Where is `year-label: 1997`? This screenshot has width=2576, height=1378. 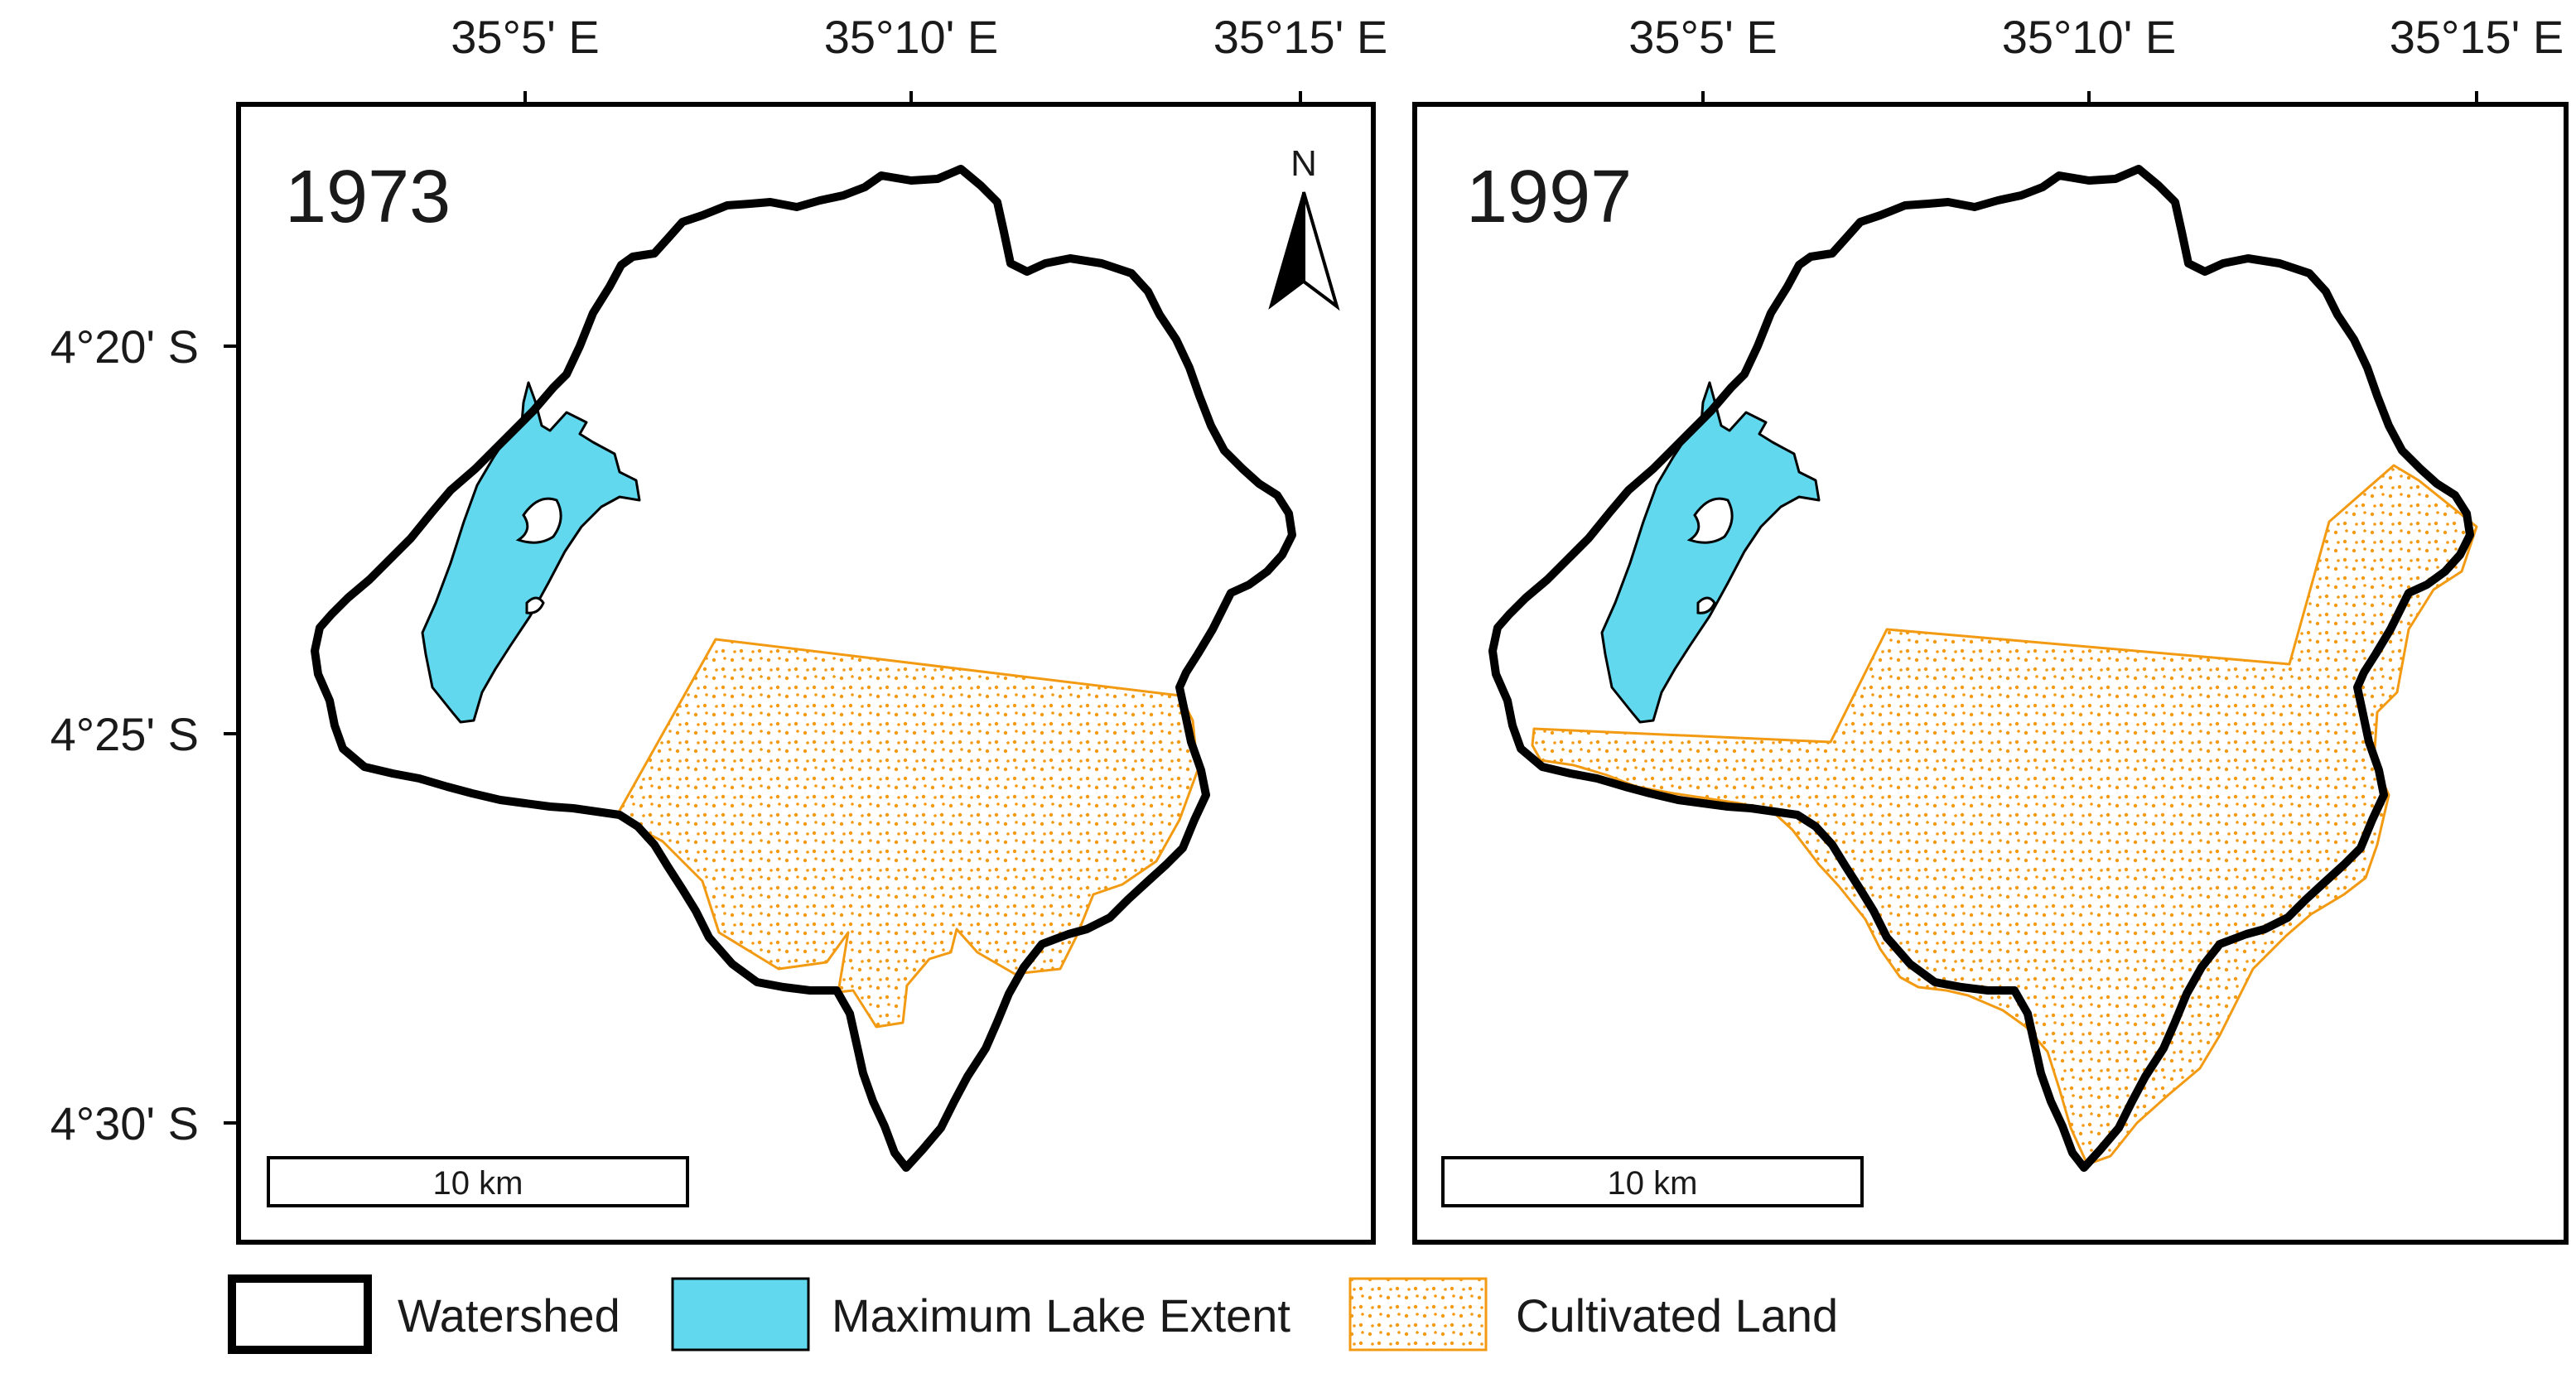 year-label: 1997 is located at coordinates (1549, 197).